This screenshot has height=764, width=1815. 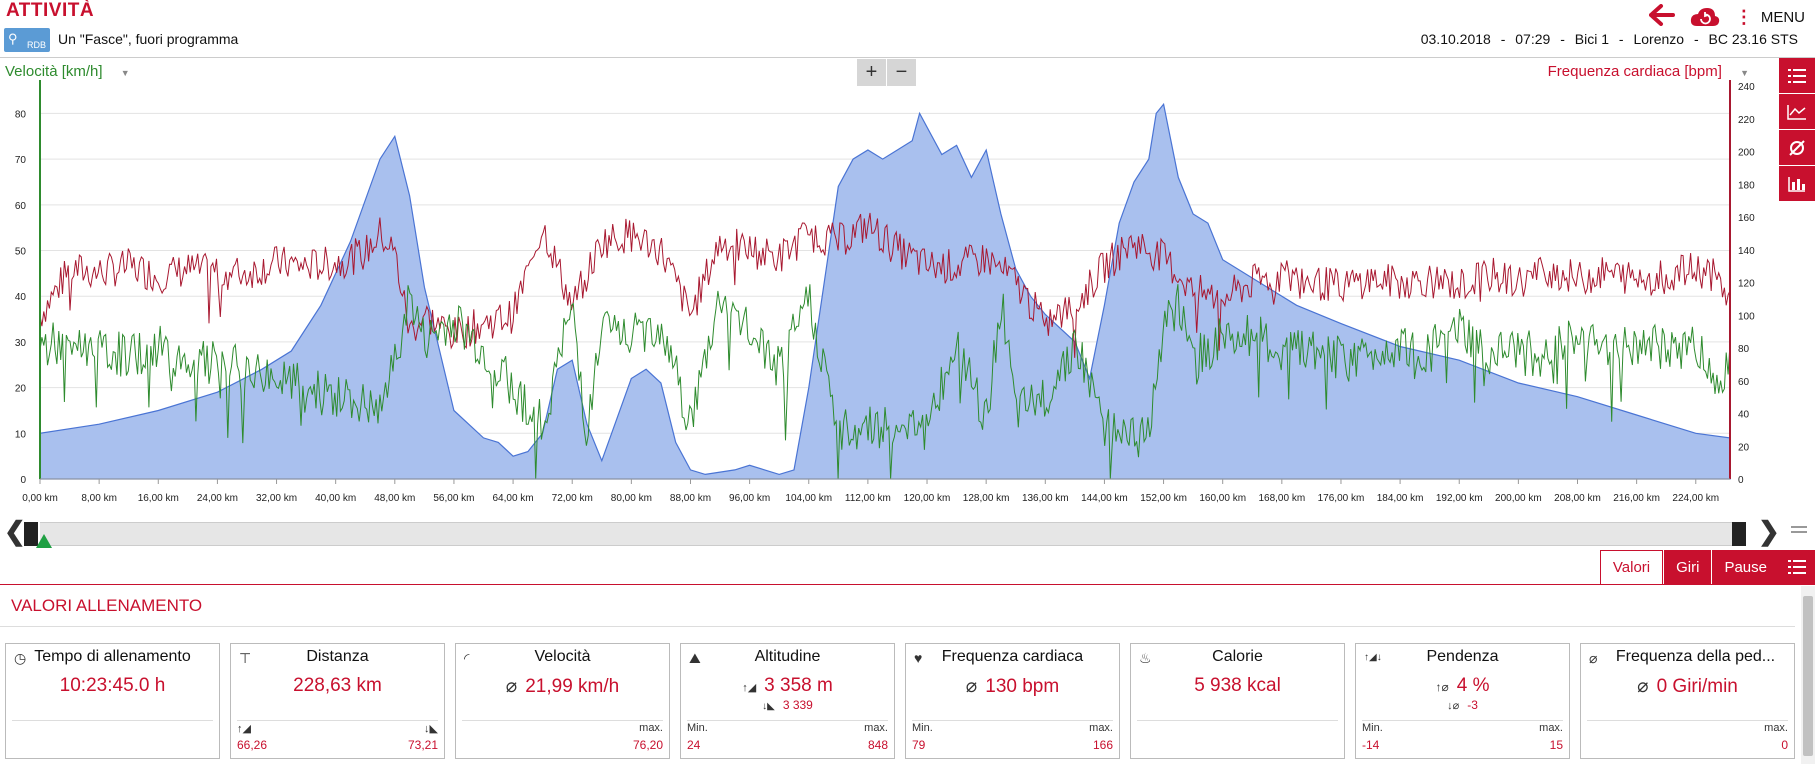 What do you see at coordinates (808, 498) in the screenshot?
I see `x-tick-label: 104,00 km` at bounding box center [808, 498].